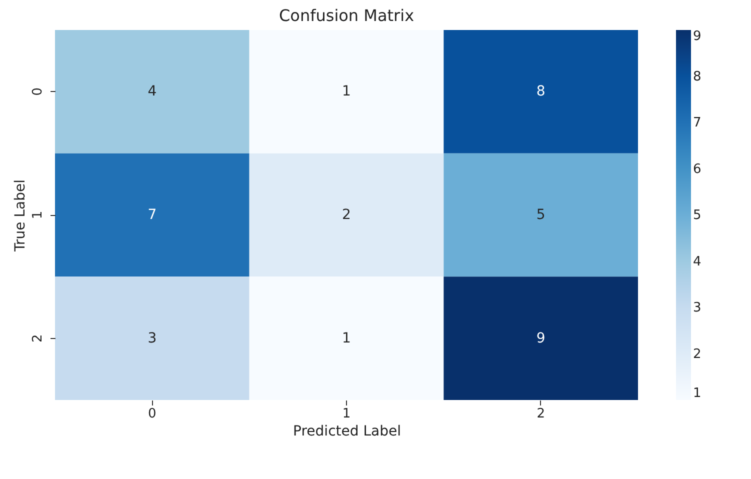 Image resolution: width=751 pixels, height=479 pixels. I want to click on color-bar-label: 5, so click(697, 215).